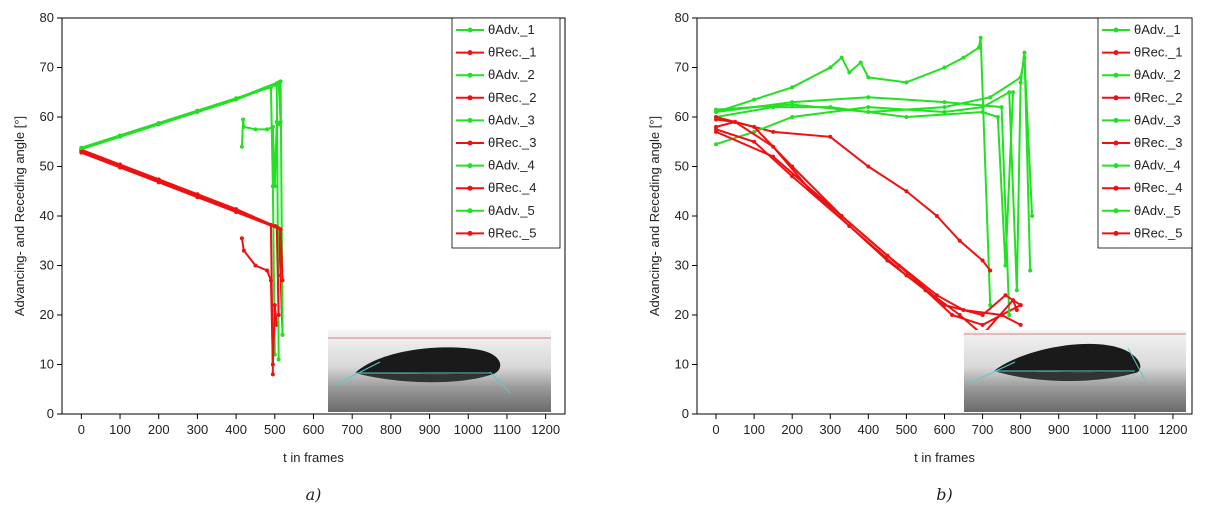  What do you see at coordinates (198, 429) in the screenshot?
I see `x-tick-label: 300` at bounding box center [198, 429].